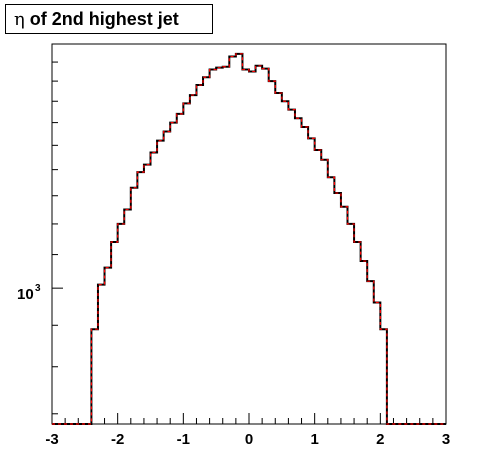 The image size is (496, 472). What do you see at coordinates (104, 18) in the screenshot?
I see `chart-title: of 2nd highest jet` at bounding box center [104, 18].